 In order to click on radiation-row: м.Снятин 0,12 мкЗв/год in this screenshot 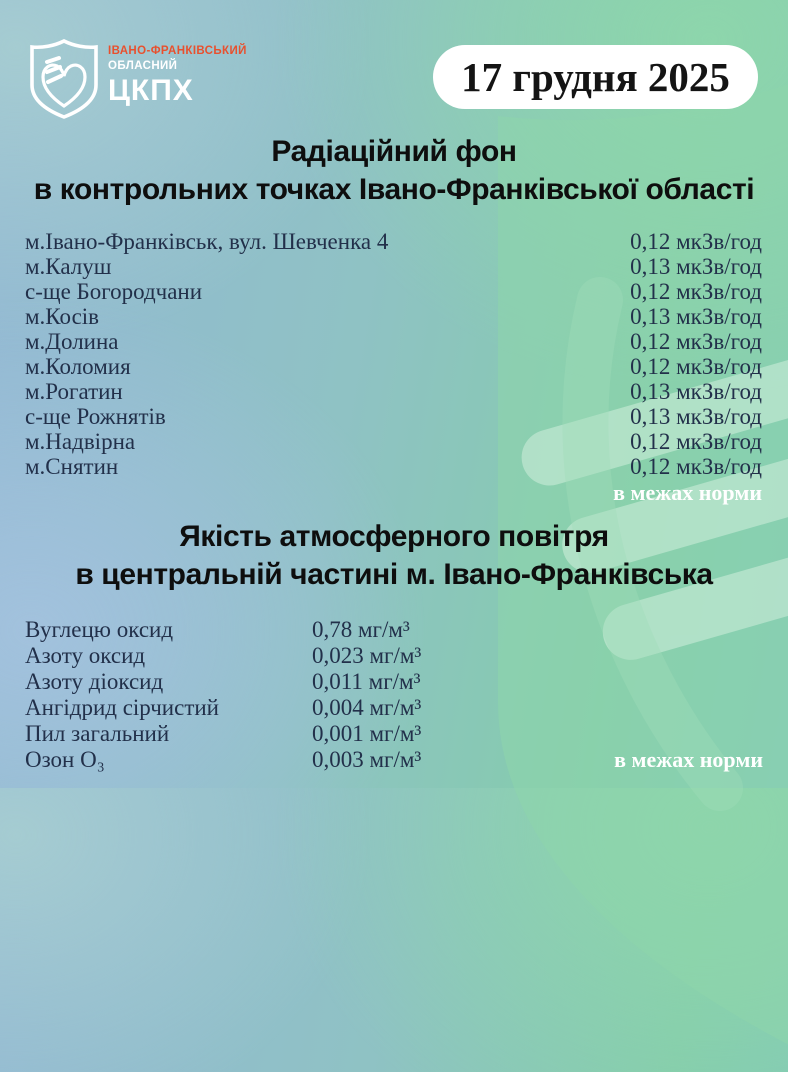, I will do `click(393, 466)`.